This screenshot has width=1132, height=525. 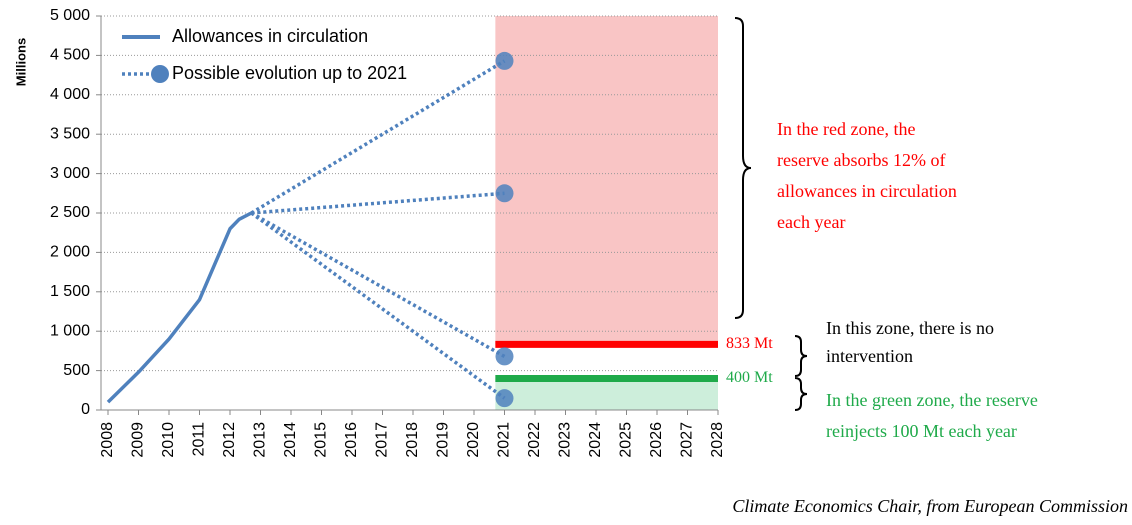 What do you see at coordinates (70, 212) in the screenshot?
I see `y-tick-label: 2 500` at bounding box center [70, 212].